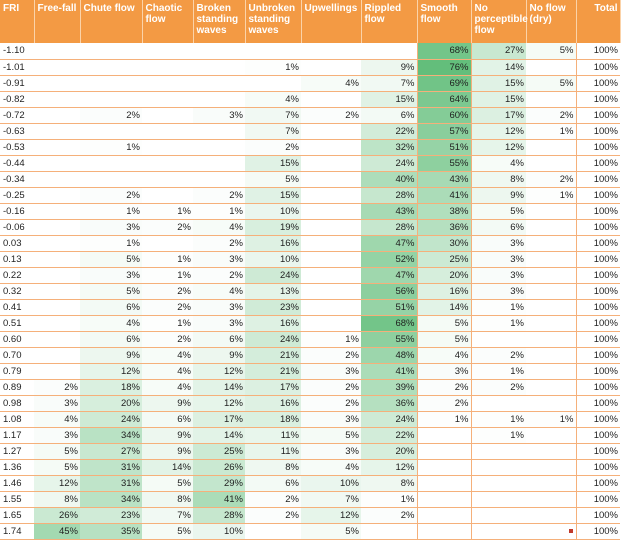 Image resolution: width=621 pixels, height=540 pixels. What do you see at coordinates (498, 451) in the screenshot?
I see `cell-no-perceptible-flow` at bounding box center [498, 451].